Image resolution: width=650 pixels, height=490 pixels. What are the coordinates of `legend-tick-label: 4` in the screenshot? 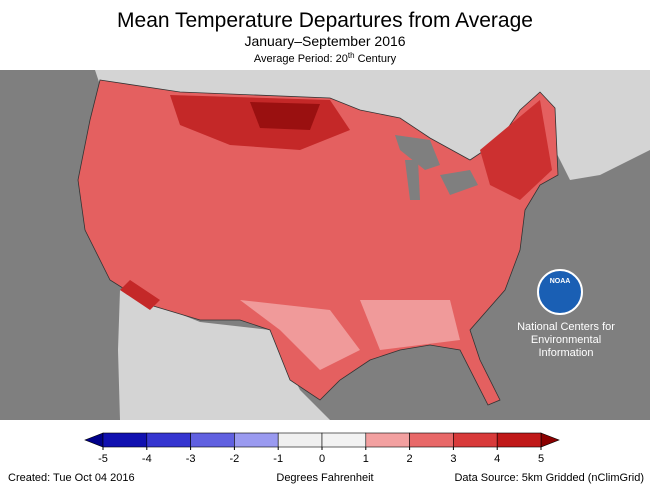 It's located at (497, 459).